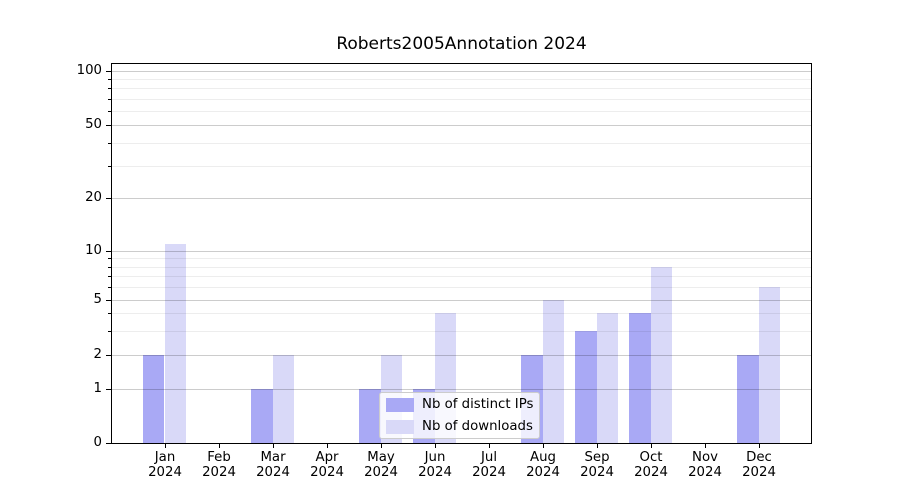  I want to click on bar-nb-of-downloads-jan, so click(175, 343).